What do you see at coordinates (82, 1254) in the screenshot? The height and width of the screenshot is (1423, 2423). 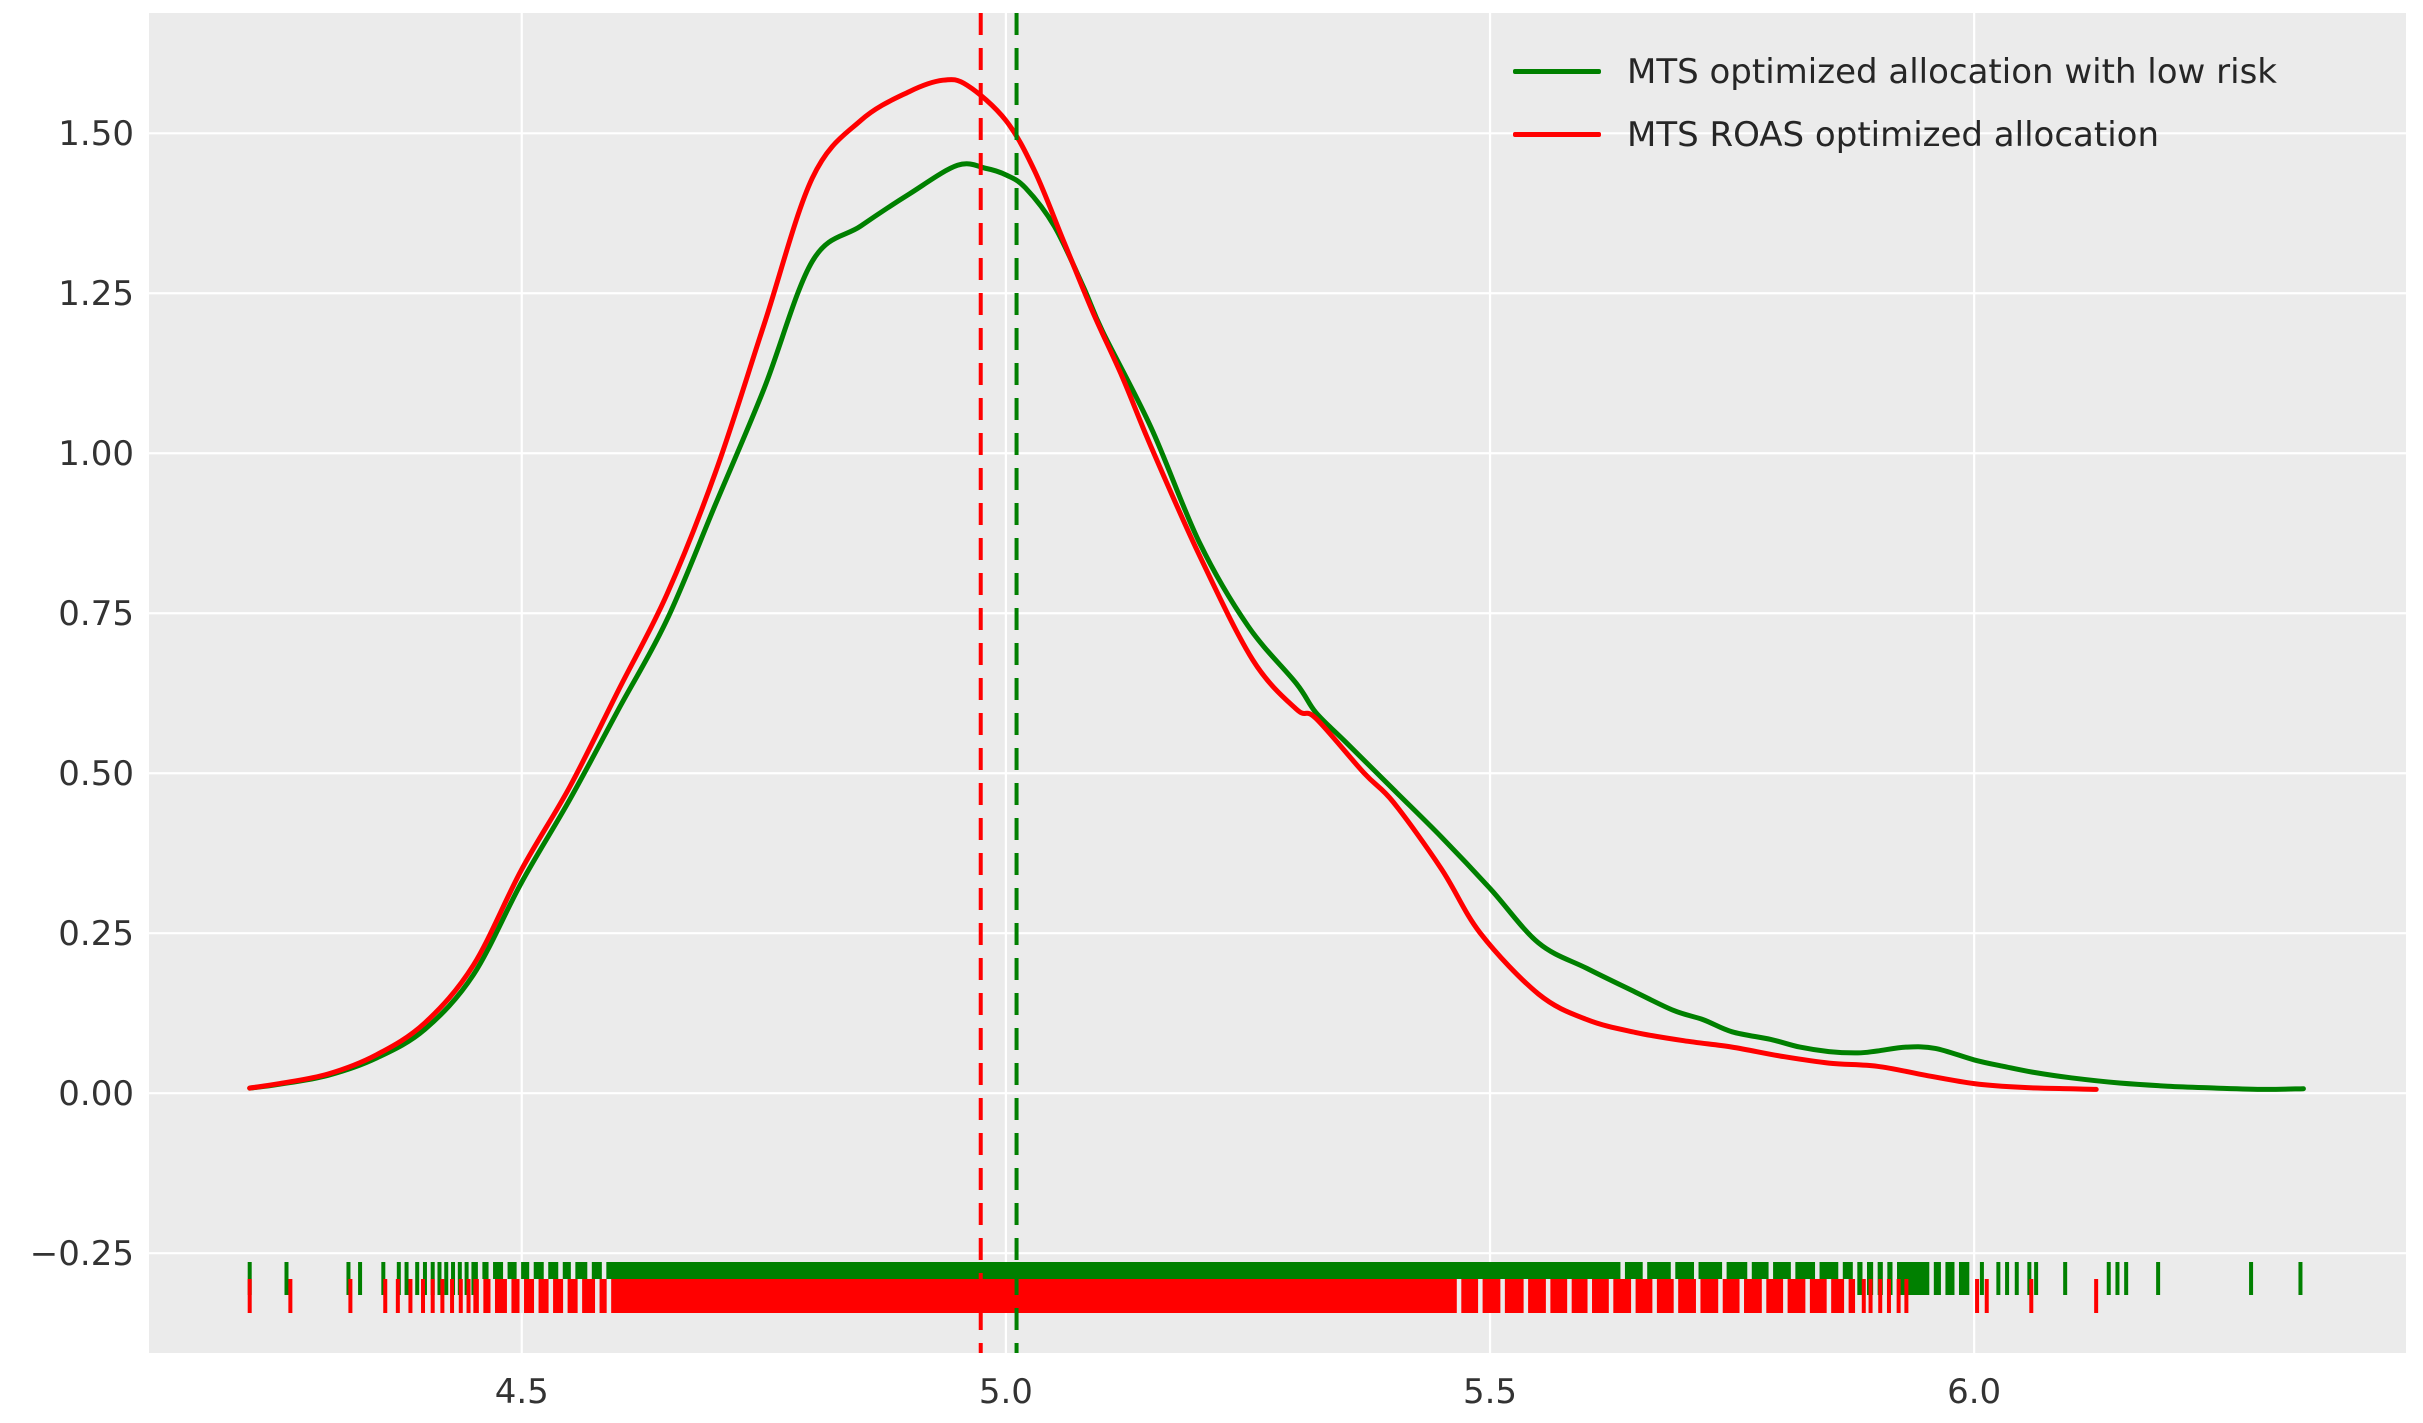 I see `y-tick-label: −0.25` at bounding box center [82, 1254].